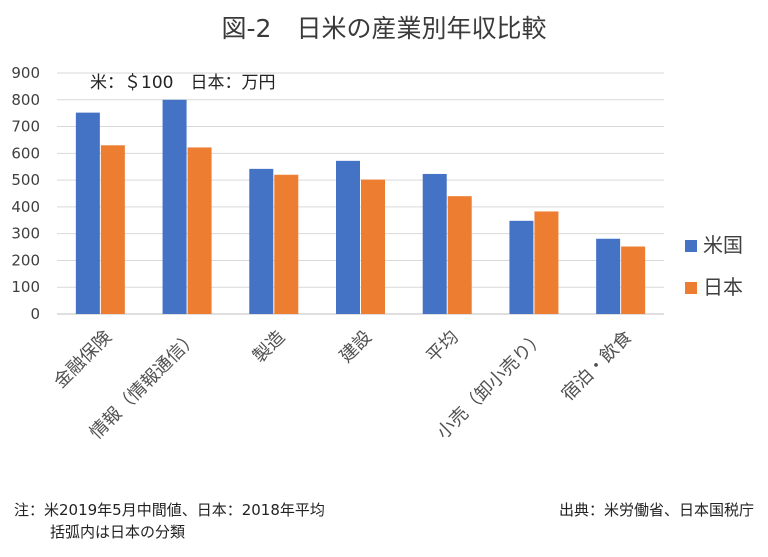 The width and height of the screenshot is (768, 557). I want to click on unit-note: 米：＄100 日本：万円, so click(182, 83).